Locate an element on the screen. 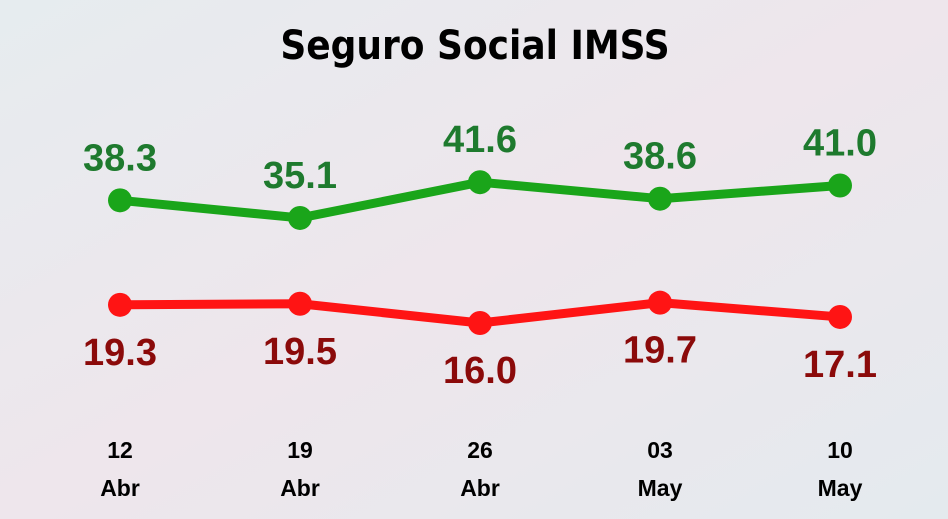 Image resolution: width=948 pixels, height=519 pixels. value-label: 17.1 is located at coordinates (840, 365).